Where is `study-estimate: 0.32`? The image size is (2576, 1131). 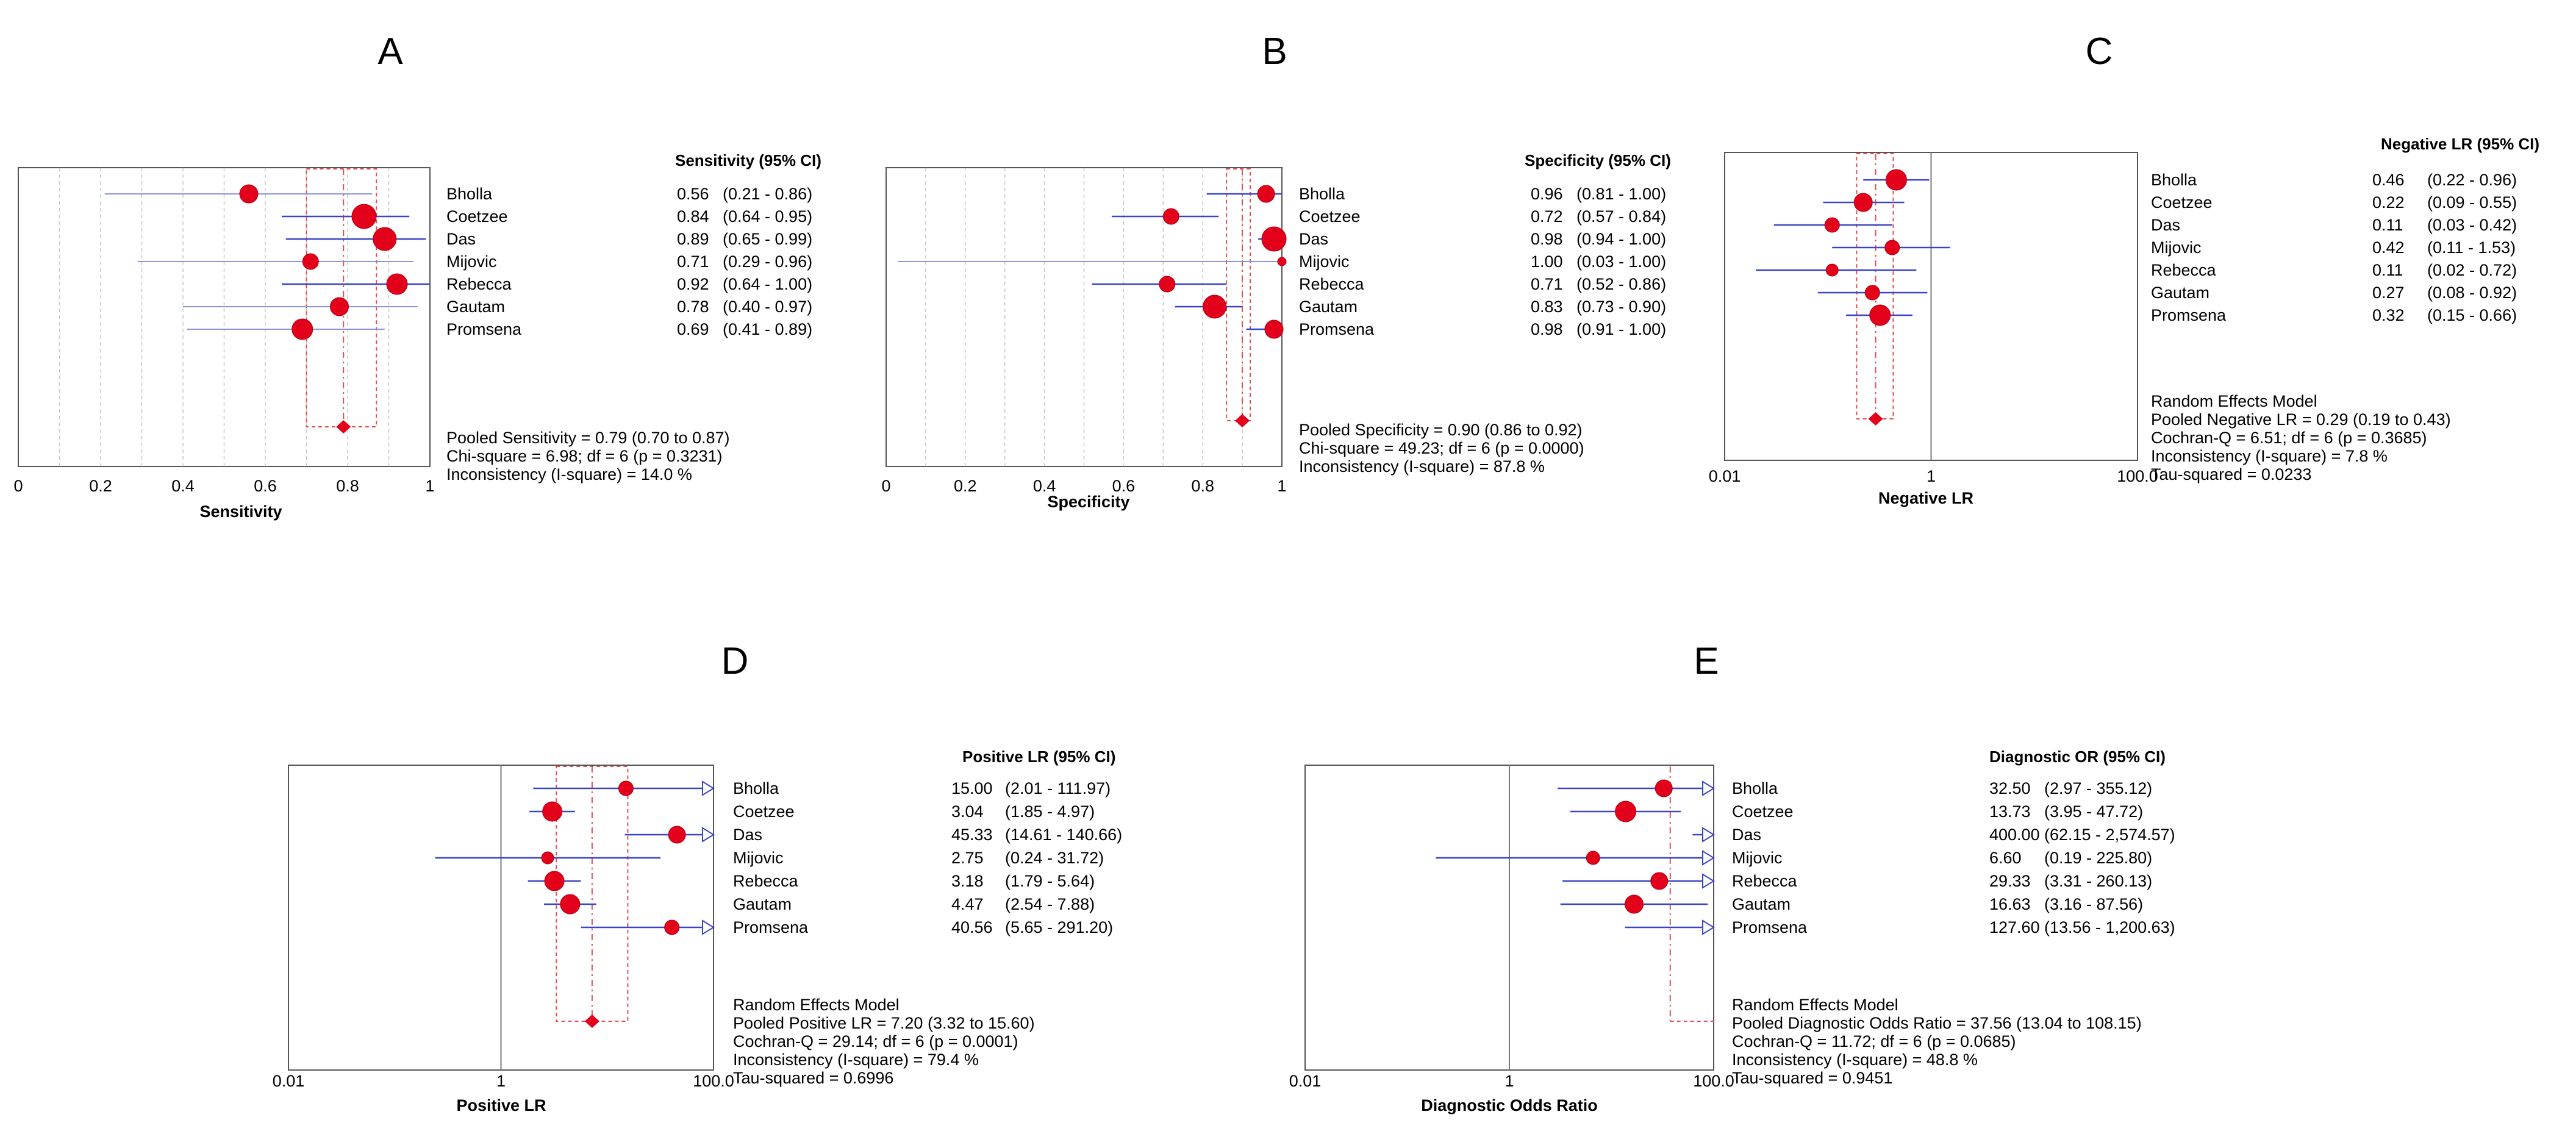 study-estimate: 0.32 is located at coordinates (2388, 315).